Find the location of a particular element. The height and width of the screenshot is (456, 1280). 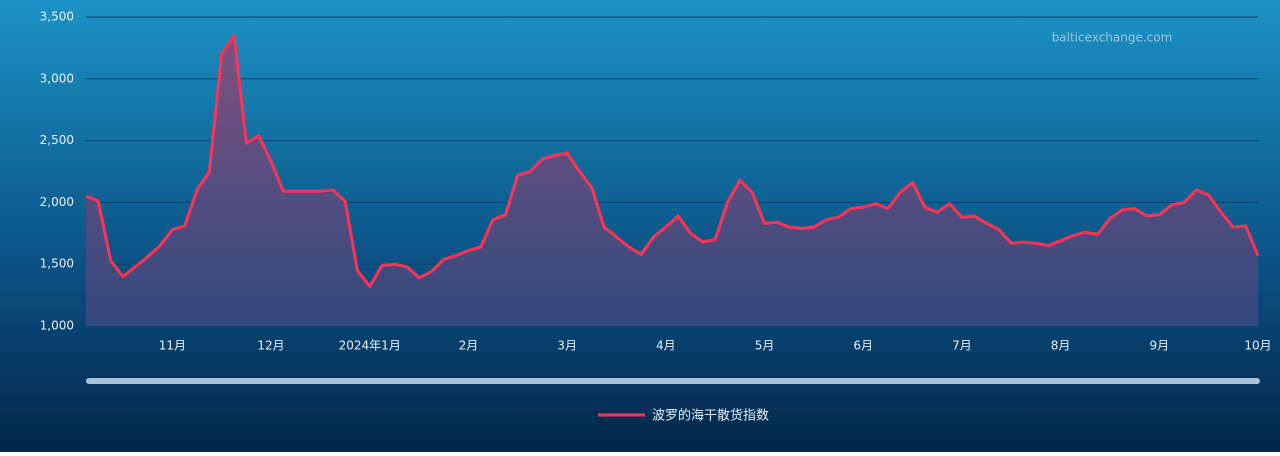

x-tick-label: 9月 is located at coordinates (1159, 346).